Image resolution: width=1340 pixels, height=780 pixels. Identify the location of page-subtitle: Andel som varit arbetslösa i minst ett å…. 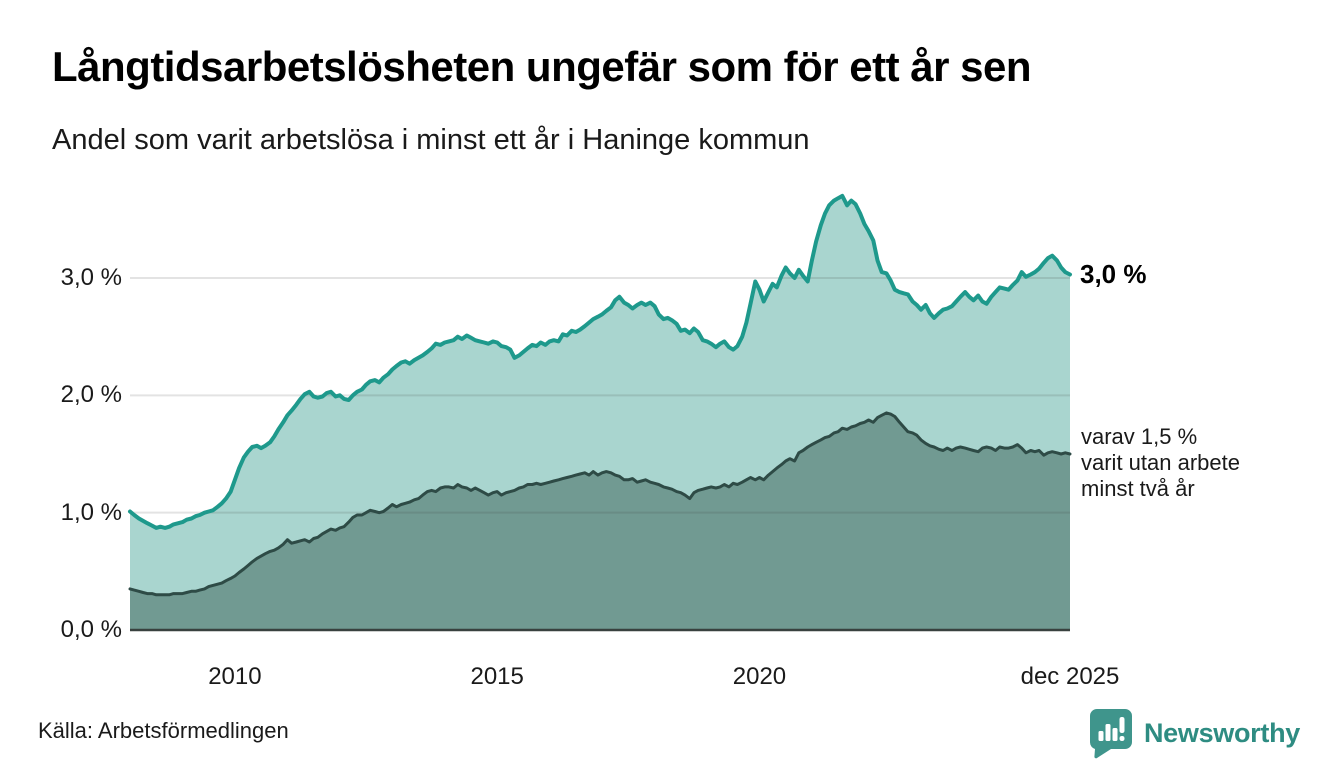
(431, 140).